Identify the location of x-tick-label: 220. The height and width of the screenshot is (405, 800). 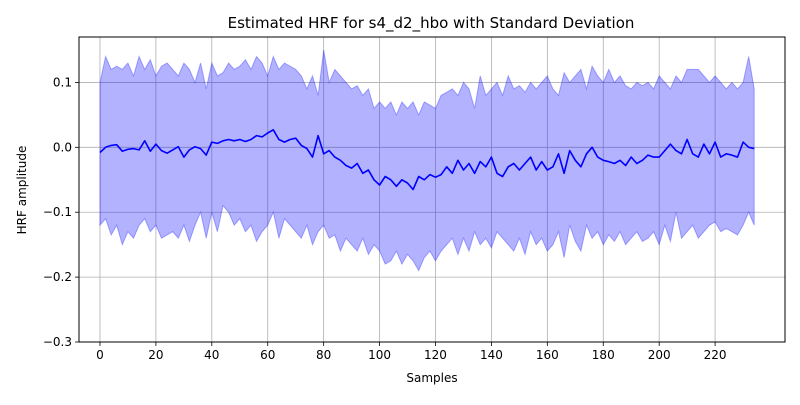
(715, 355).